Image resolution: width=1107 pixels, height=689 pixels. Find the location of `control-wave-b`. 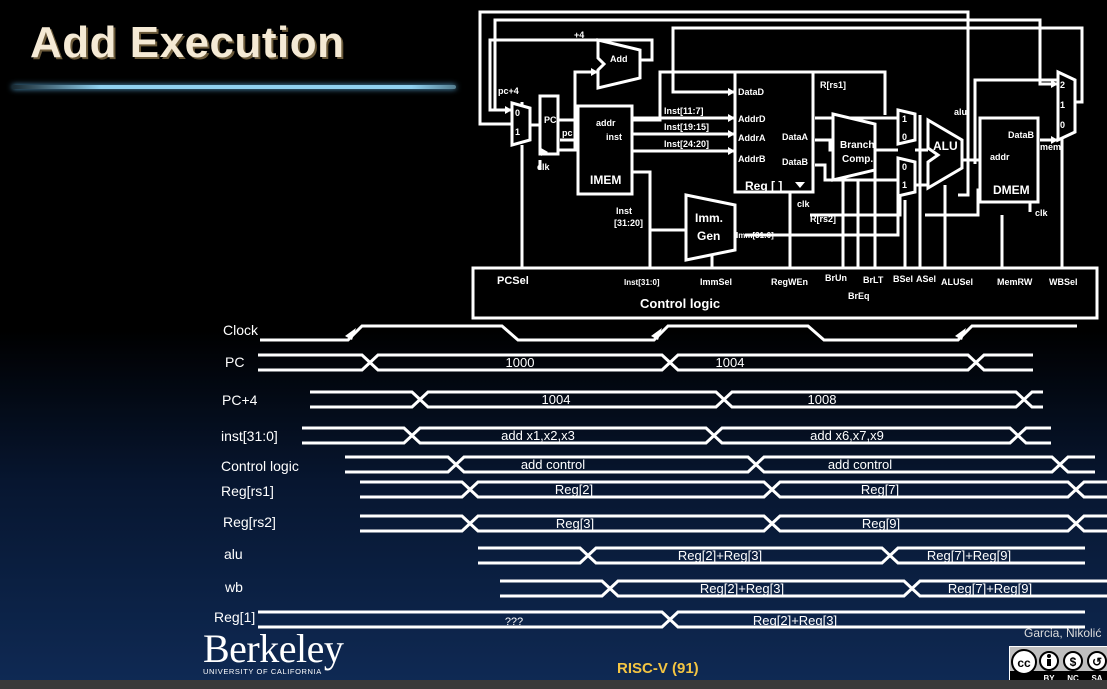

control-wave-b is located at coordinates (720, 464).